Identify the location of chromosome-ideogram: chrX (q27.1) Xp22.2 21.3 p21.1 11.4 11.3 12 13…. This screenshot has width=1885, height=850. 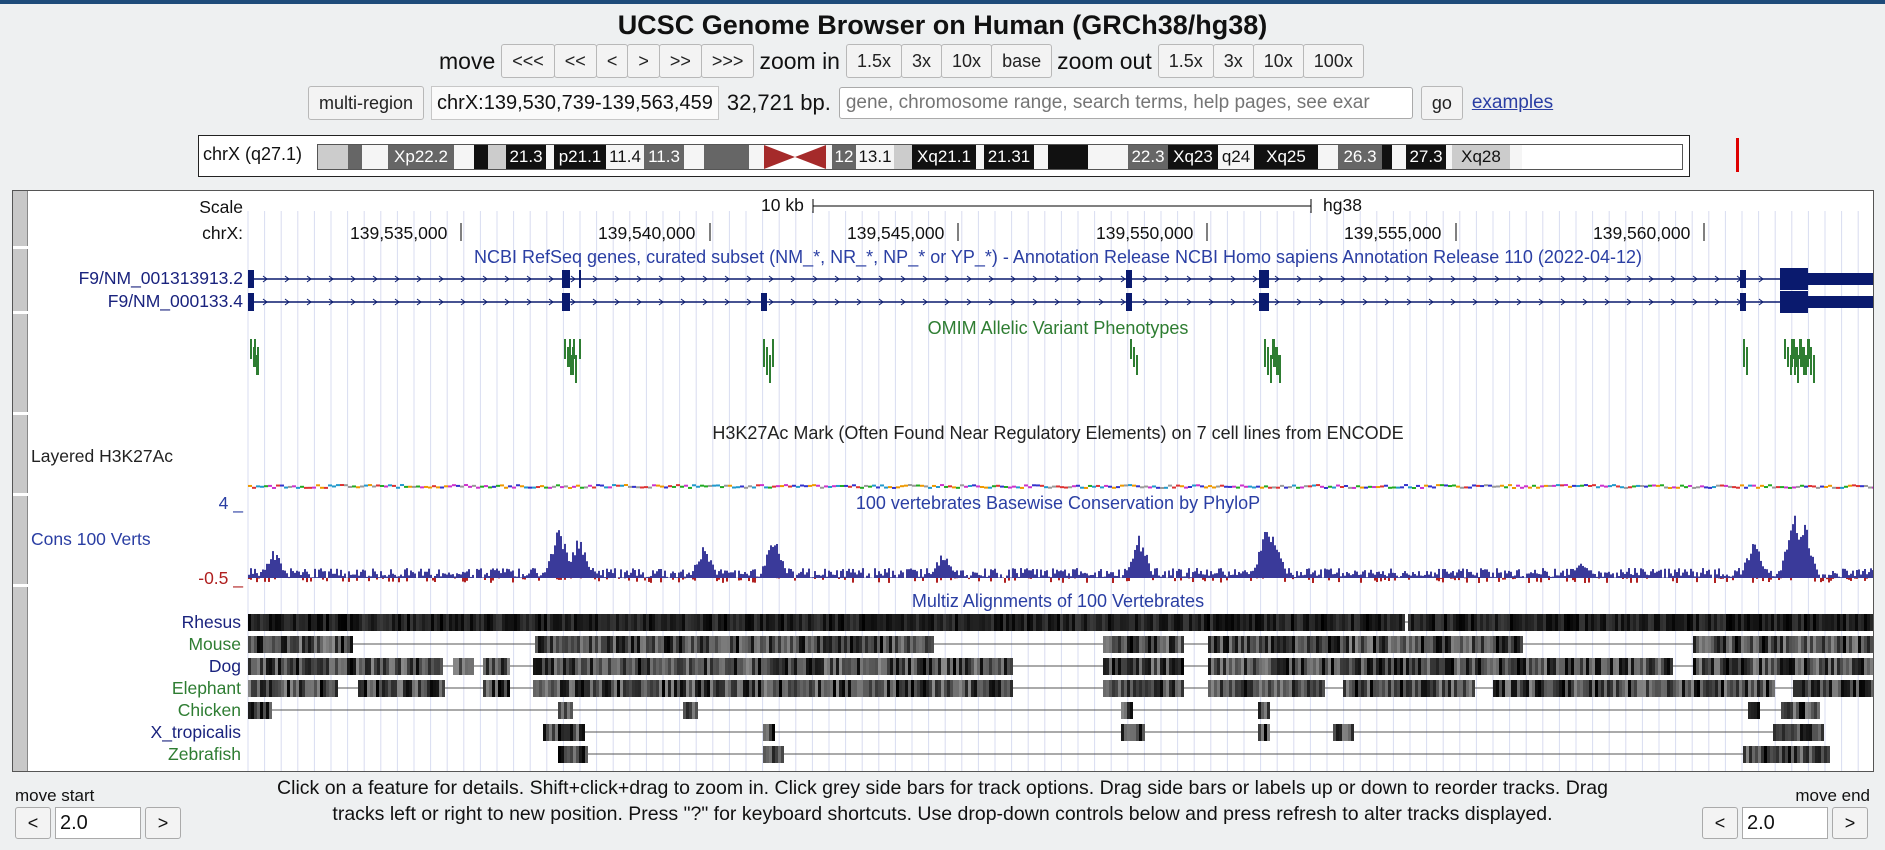
(944, 156).